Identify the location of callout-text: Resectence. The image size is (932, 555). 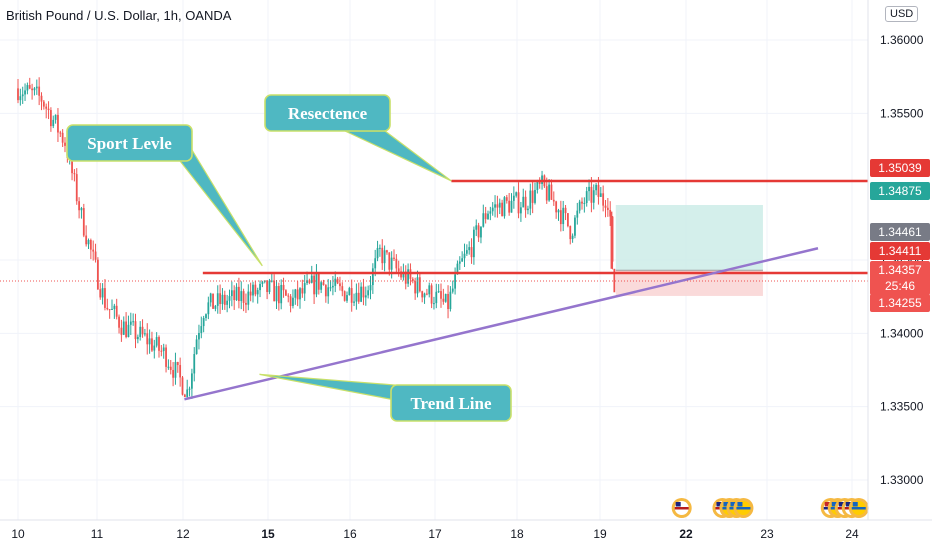
(328, 113).